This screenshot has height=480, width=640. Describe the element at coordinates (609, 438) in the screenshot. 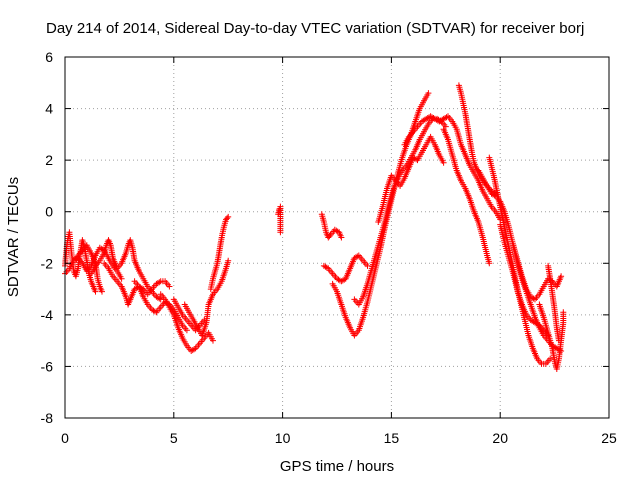

I see `x-tick-label: 25` at that location.